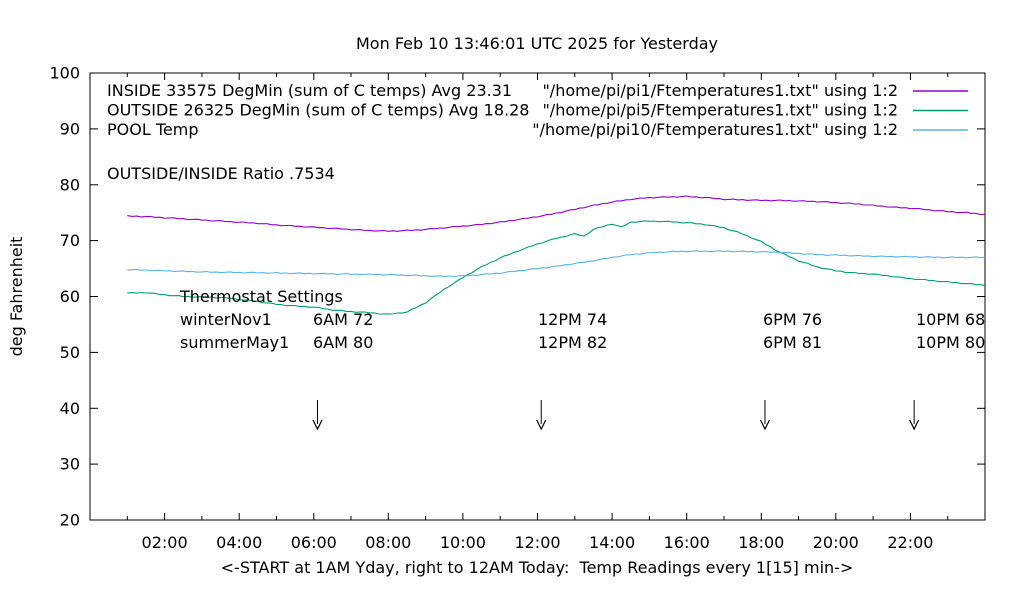 Image resolution: width=1020 pixels, height=600 pixels. I want to click on y-tick-label: 60, so click(70, 296).